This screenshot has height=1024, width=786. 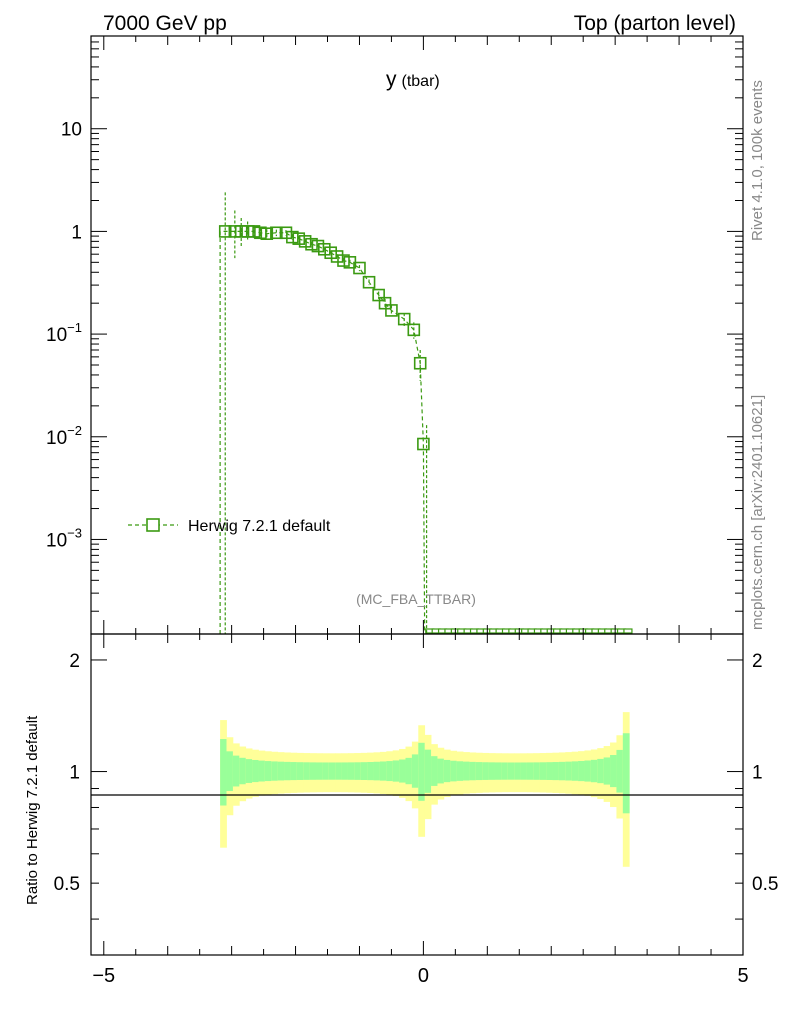 I want to click on ratio-x-tick-label: 5, so click(x=742, y=976).